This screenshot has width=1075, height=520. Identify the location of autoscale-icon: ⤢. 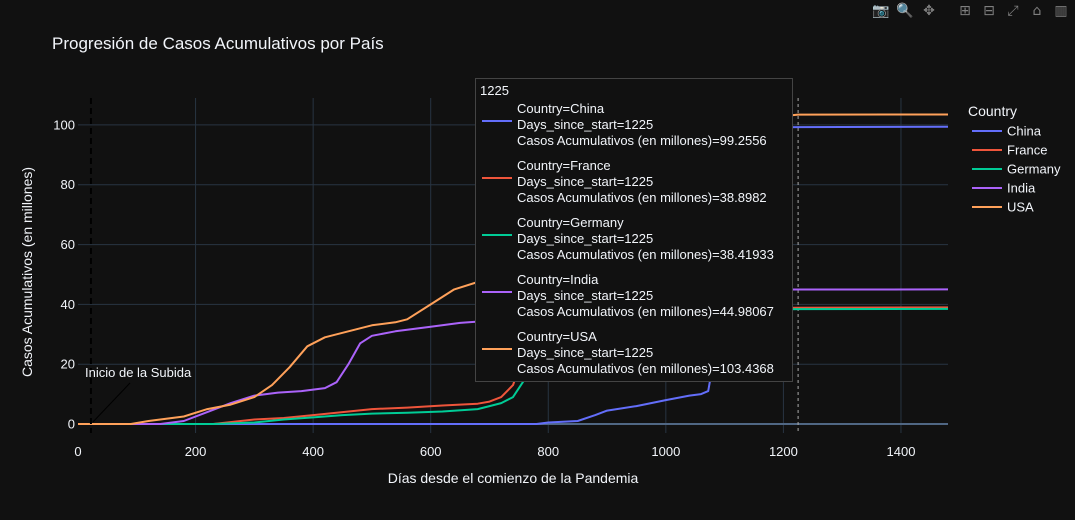
(1013, 11).